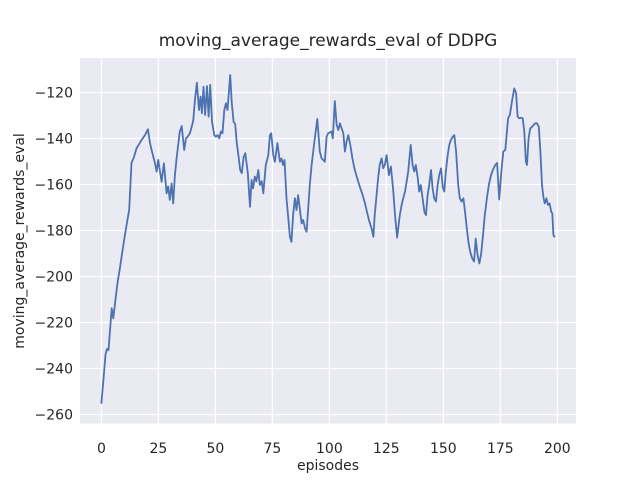 The width and height of the screenshot is (640, 480). I want to click on chart-title: moving_average_rewards_eval of DDPG, so click(328, 41).